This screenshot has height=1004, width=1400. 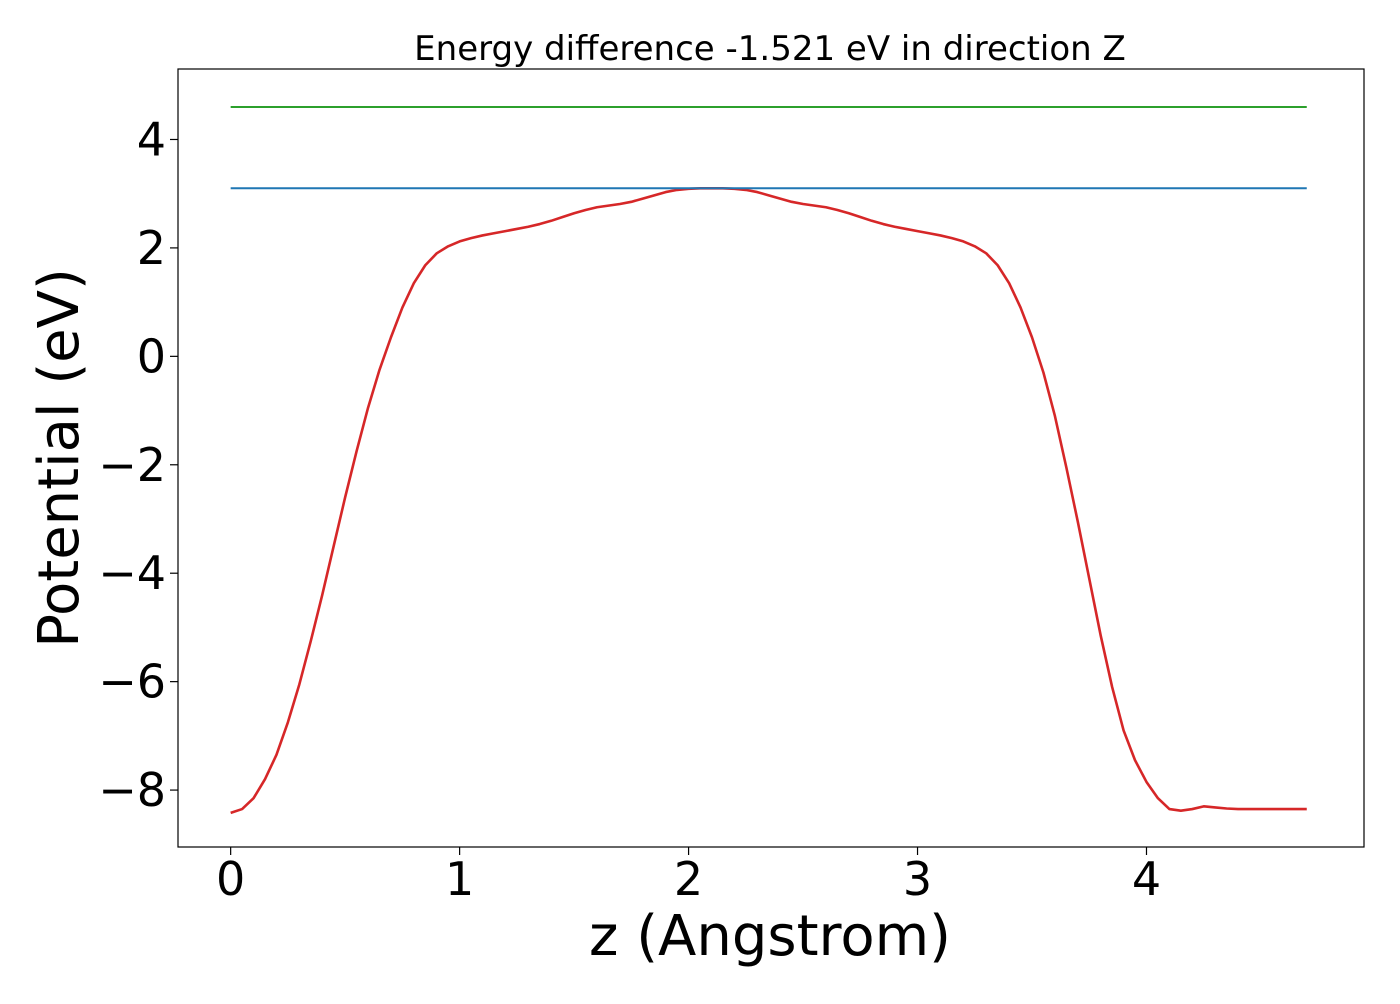 I want to click on x-tick-label: 1, so click(x=459, y=879).